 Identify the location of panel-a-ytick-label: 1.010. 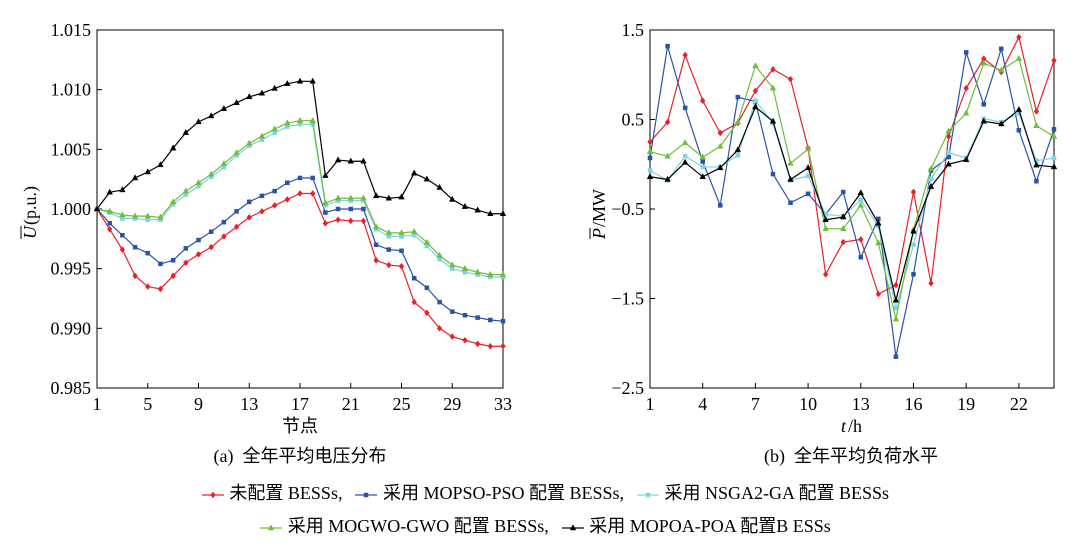
(71, 90).